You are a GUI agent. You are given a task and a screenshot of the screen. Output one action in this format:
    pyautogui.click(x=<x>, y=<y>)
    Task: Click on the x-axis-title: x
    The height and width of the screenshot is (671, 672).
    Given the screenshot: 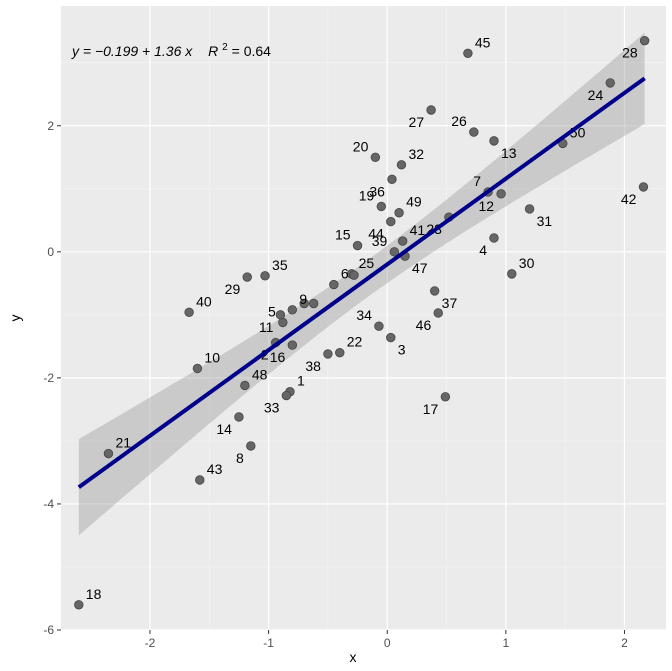 What is the action you would take?
    pyautogui.click(x=353, y=657)
    